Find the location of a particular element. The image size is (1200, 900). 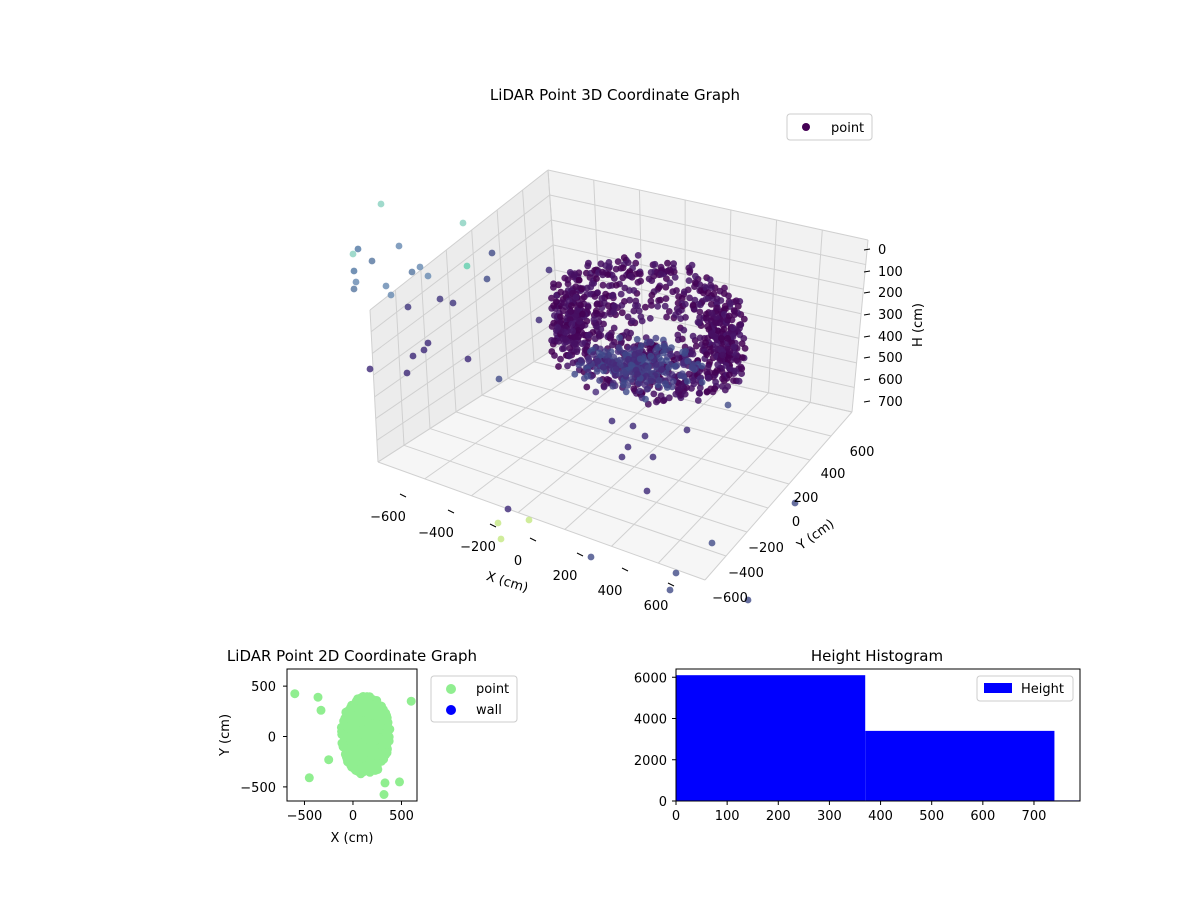

pane-floor is located at coordinates (615, 462).